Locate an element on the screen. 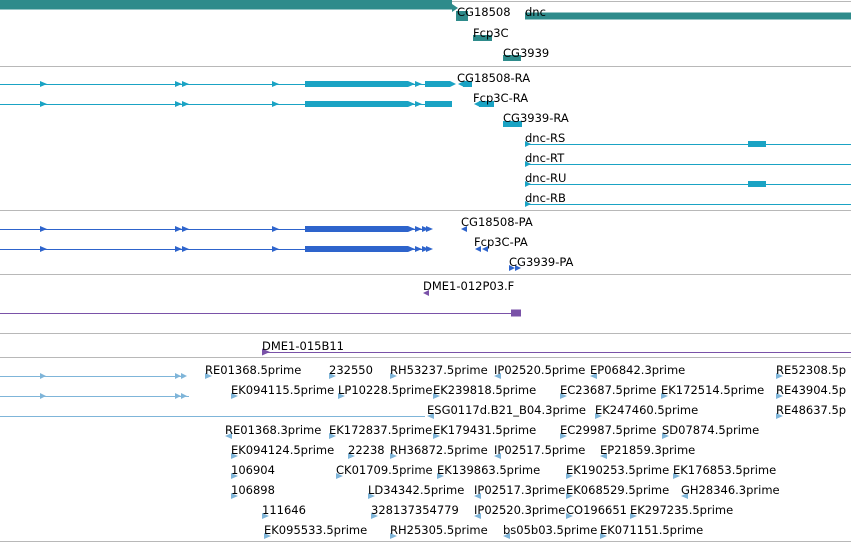  feature-ests: 106904 is located at coordinates (253, 471).